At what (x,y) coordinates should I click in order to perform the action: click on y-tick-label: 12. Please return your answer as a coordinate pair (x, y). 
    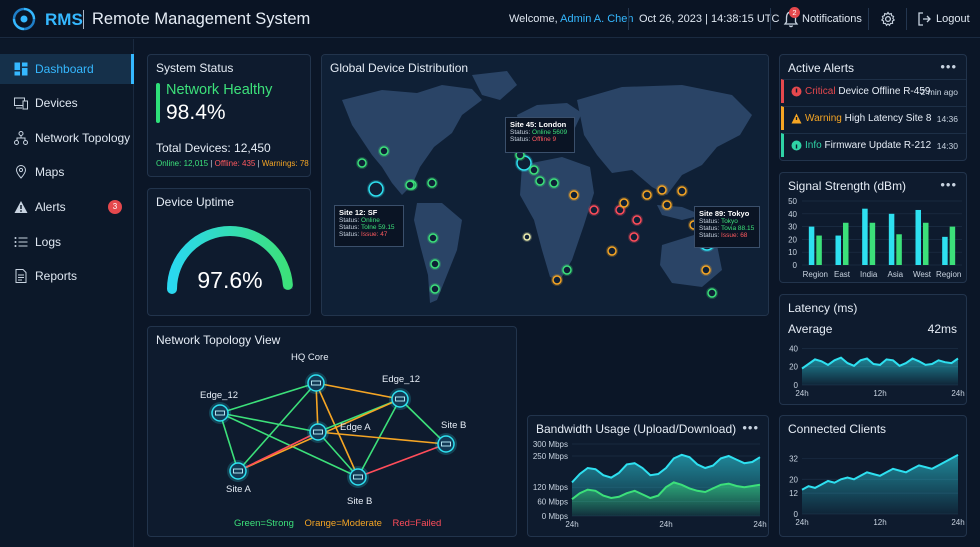
    Looking at the image, I should click on (793, 493).